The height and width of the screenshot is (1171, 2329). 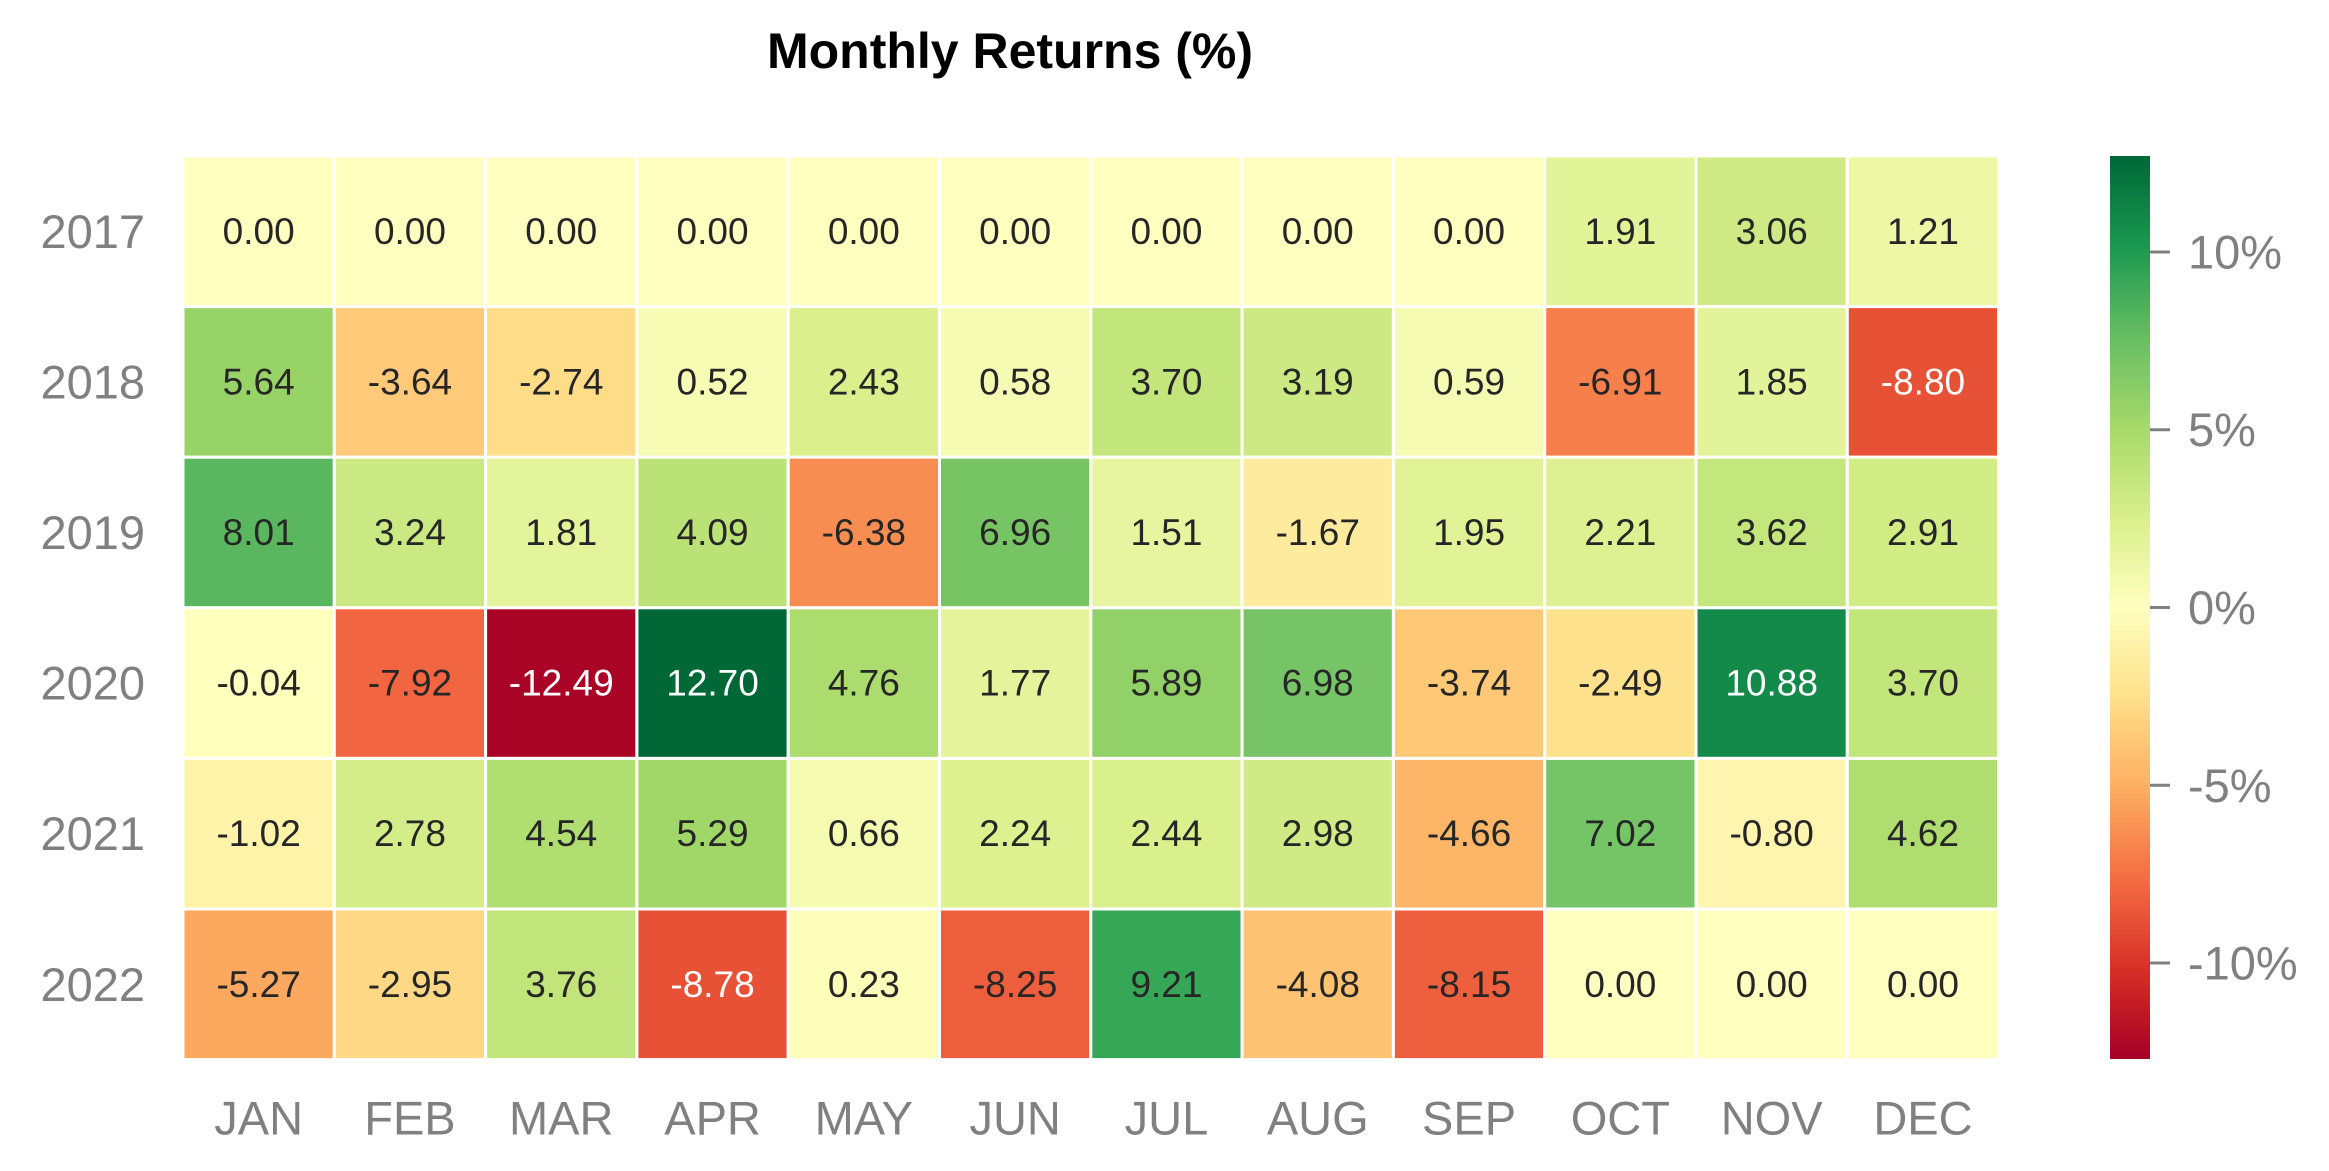 I want to click on cell-value-label: 2.43, so click(x=864, y=381).